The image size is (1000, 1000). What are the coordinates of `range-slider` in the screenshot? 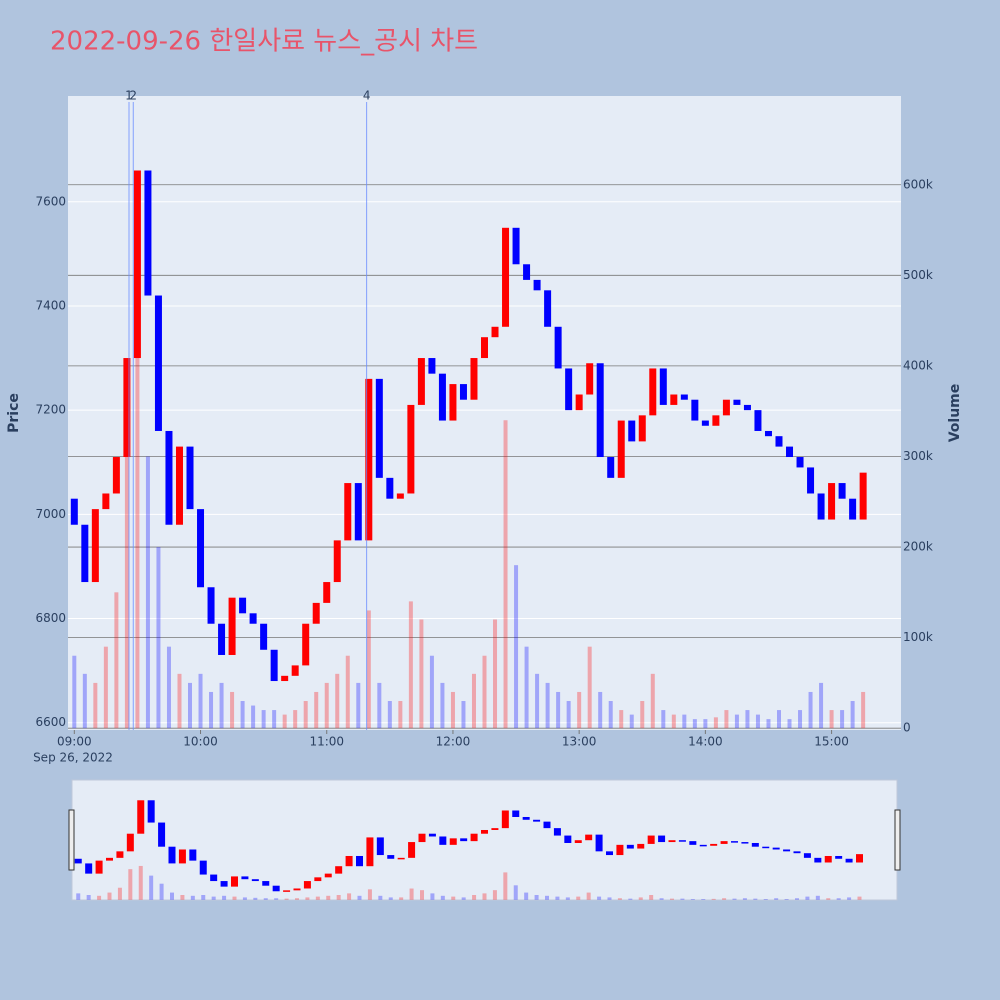 It's located at (484, 840).